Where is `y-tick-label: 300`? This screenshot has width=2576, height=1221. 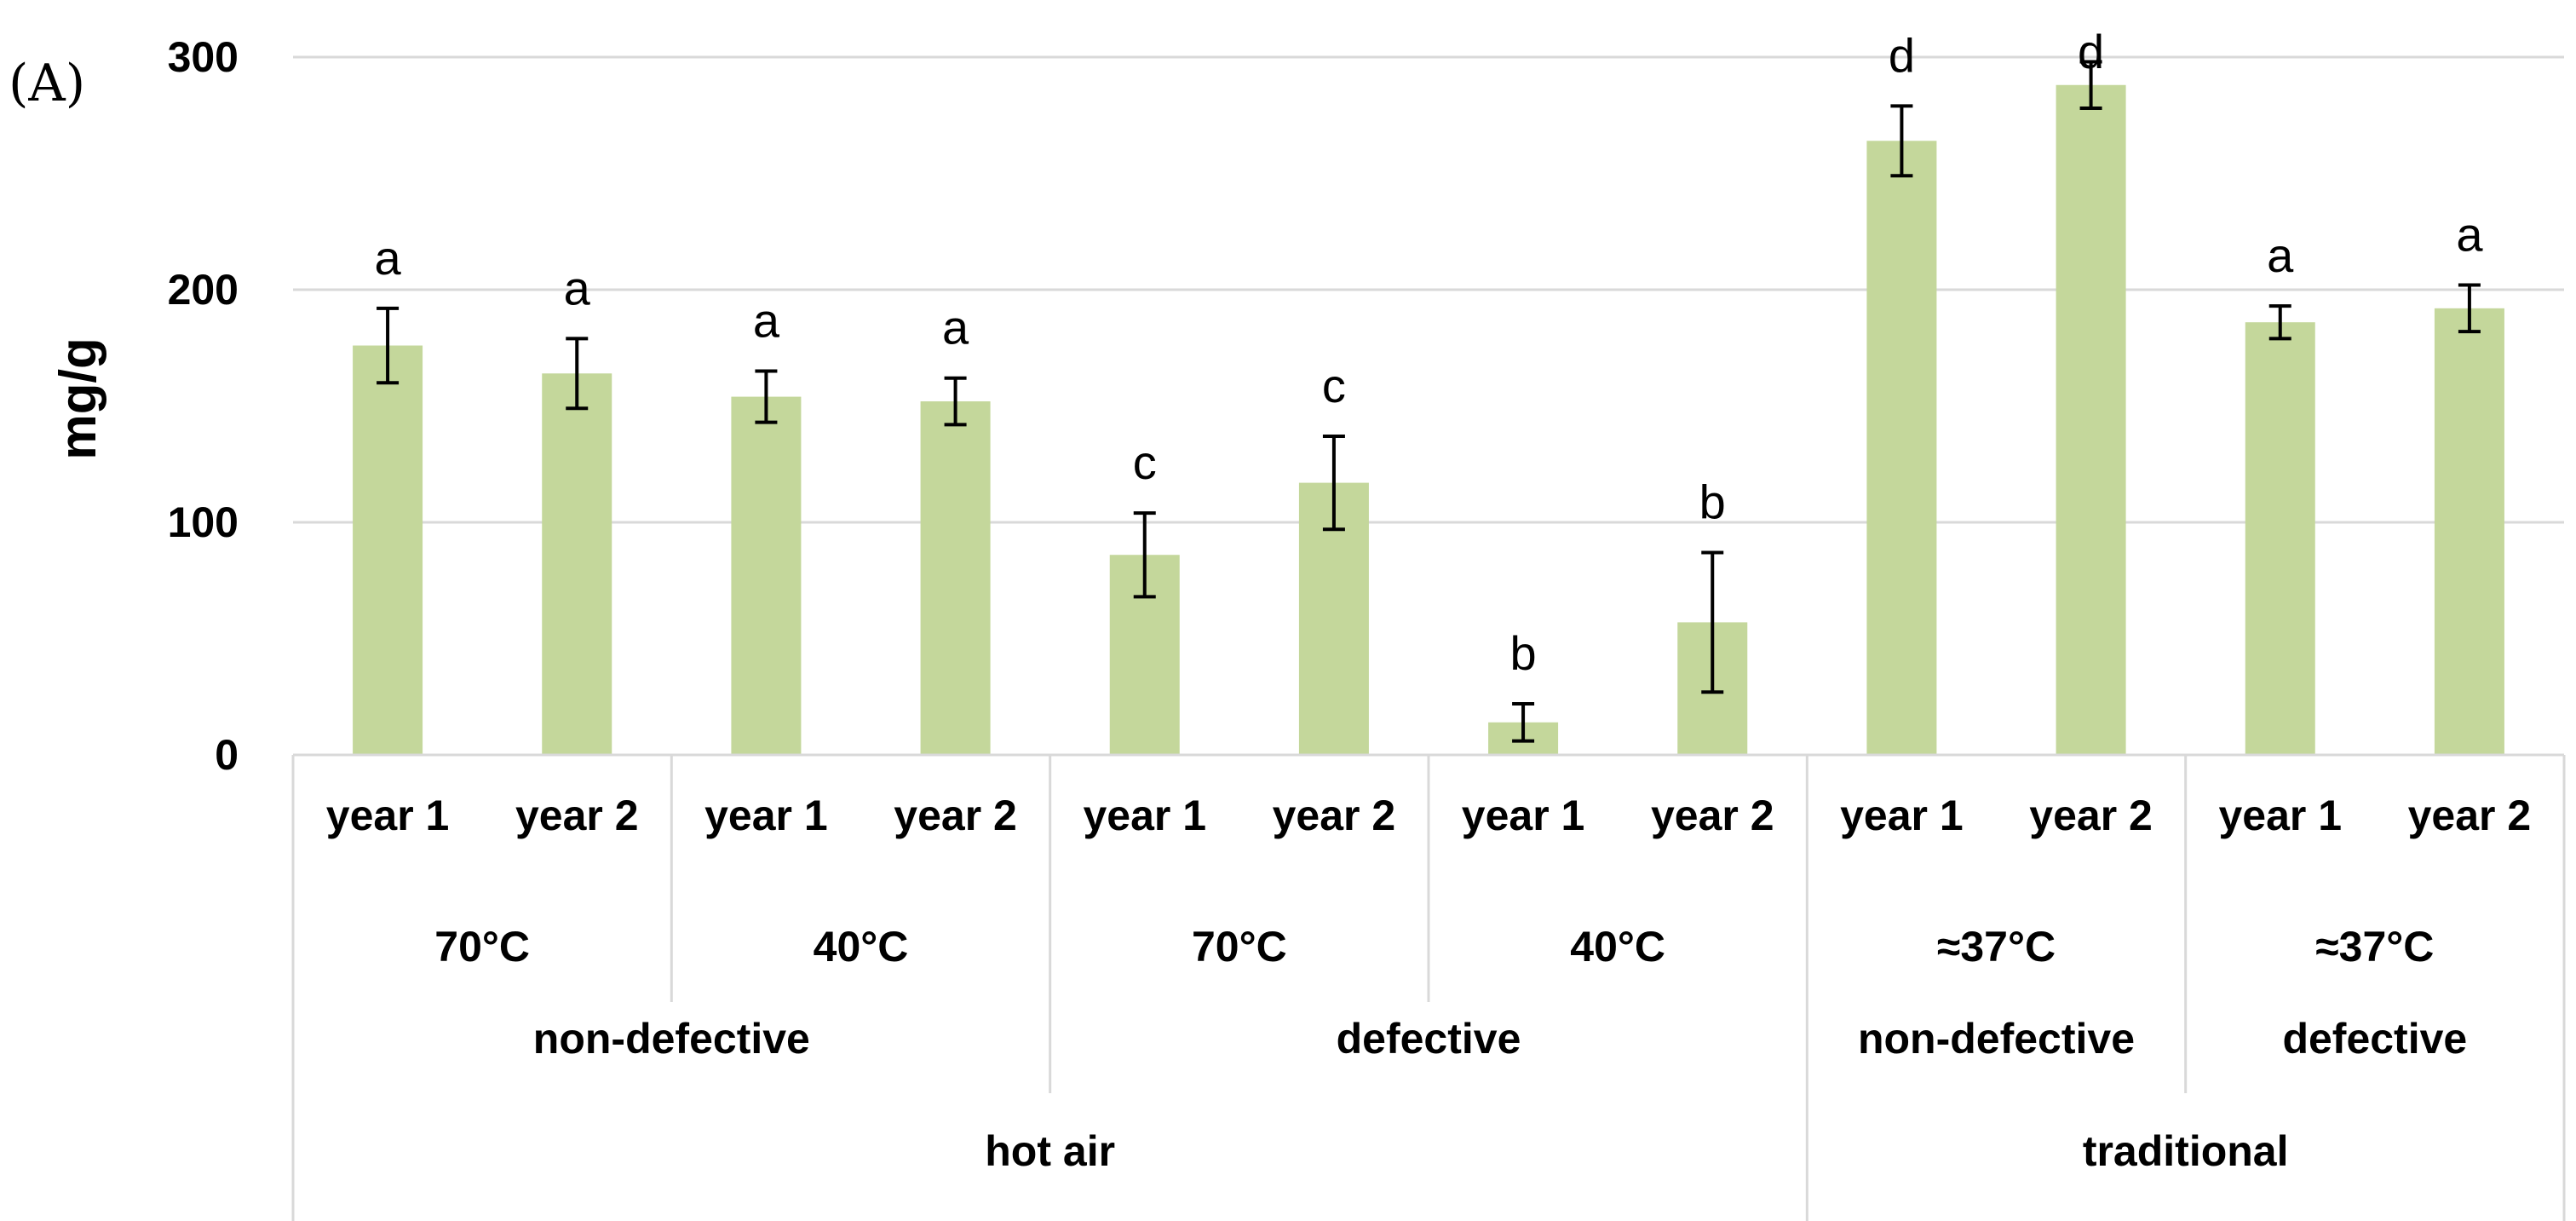 y-tick-label: 300 is located at coordinates (204, 57).